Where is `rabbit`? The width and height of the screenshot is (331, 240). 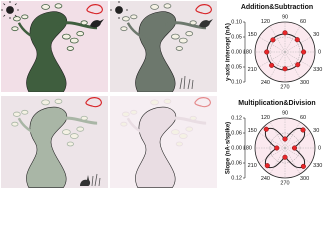
rabbit is located at coordinates (85, 180).